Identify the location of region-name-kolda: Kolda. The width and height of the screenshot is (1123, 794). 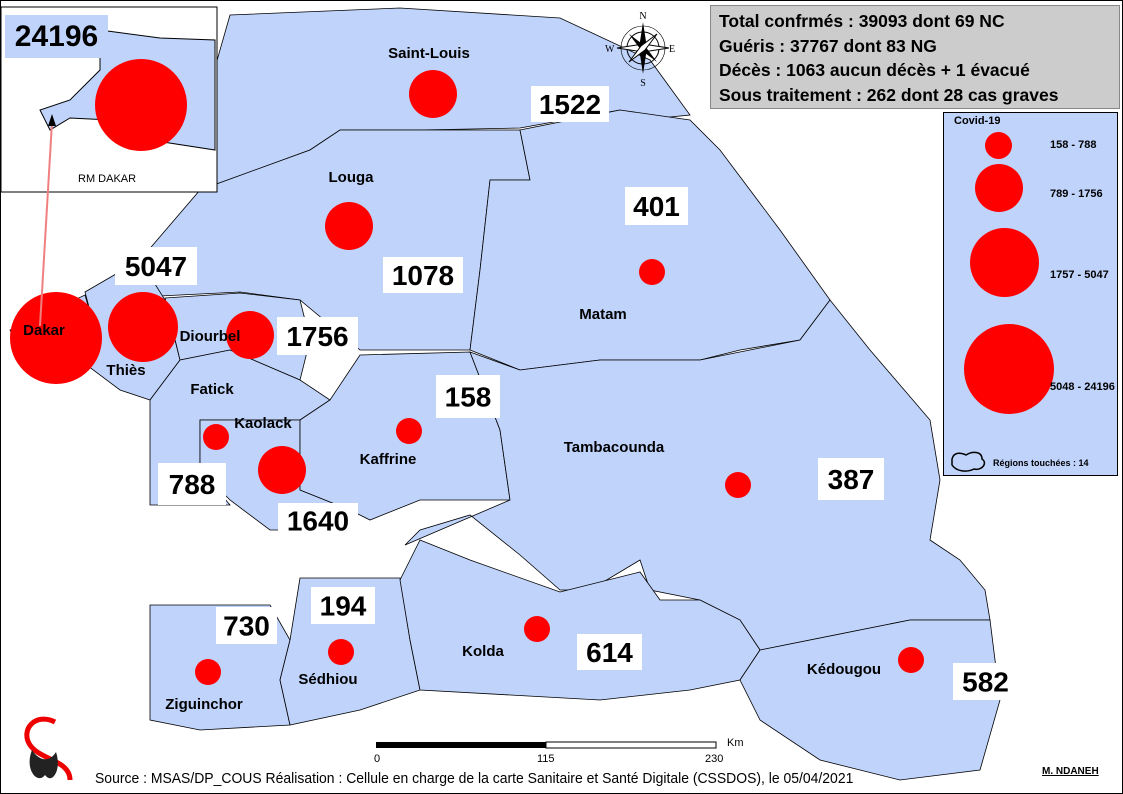
(483, 651).